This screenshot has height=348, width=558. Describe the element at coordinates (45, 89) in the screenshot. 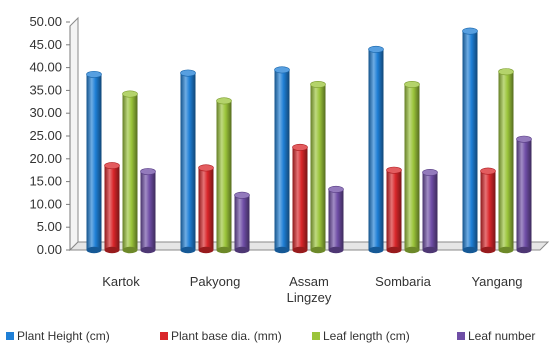

I see `y-tick-label: 35.00` at that location.